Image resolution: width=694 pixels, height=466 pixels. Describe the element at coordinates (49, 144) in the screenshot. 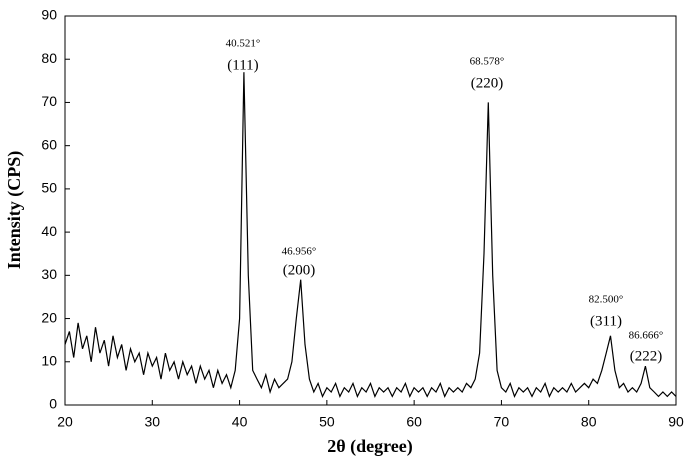

I see `y-tick-label: 60` at that location.